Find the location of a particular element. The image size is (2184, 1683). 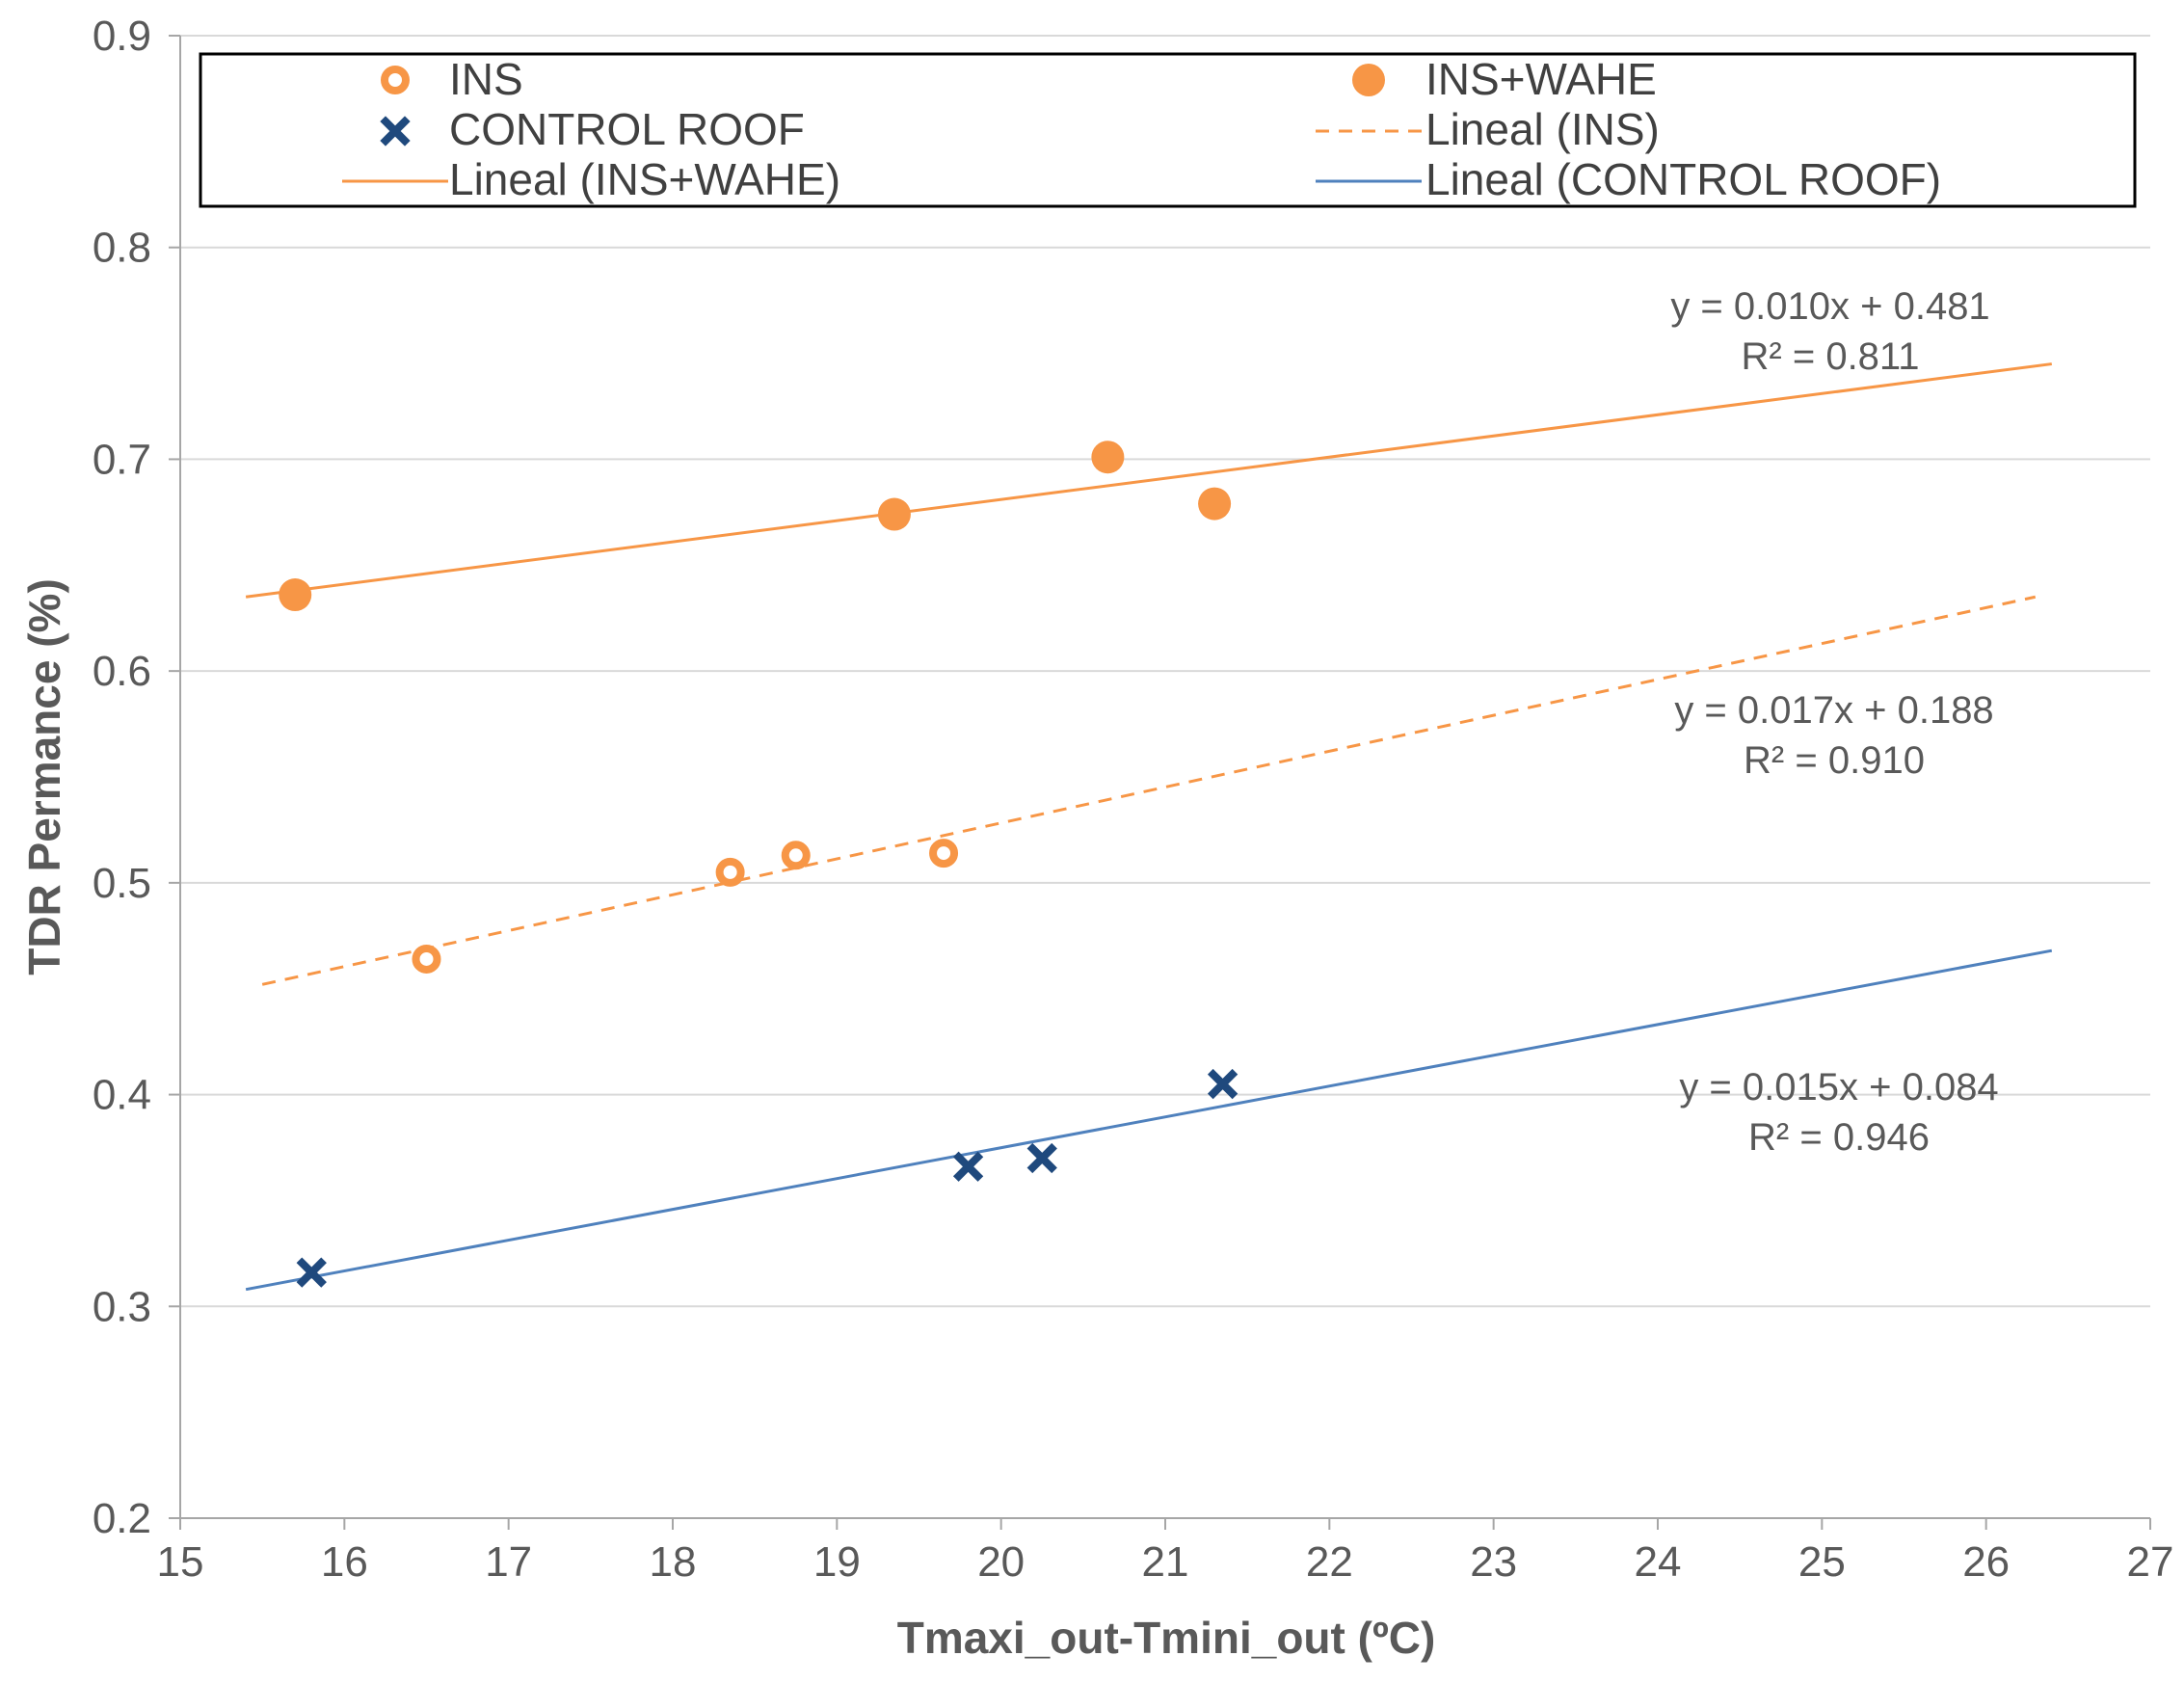

ins-r2: R² = 0.910 is located at coordinates (1835, 760).